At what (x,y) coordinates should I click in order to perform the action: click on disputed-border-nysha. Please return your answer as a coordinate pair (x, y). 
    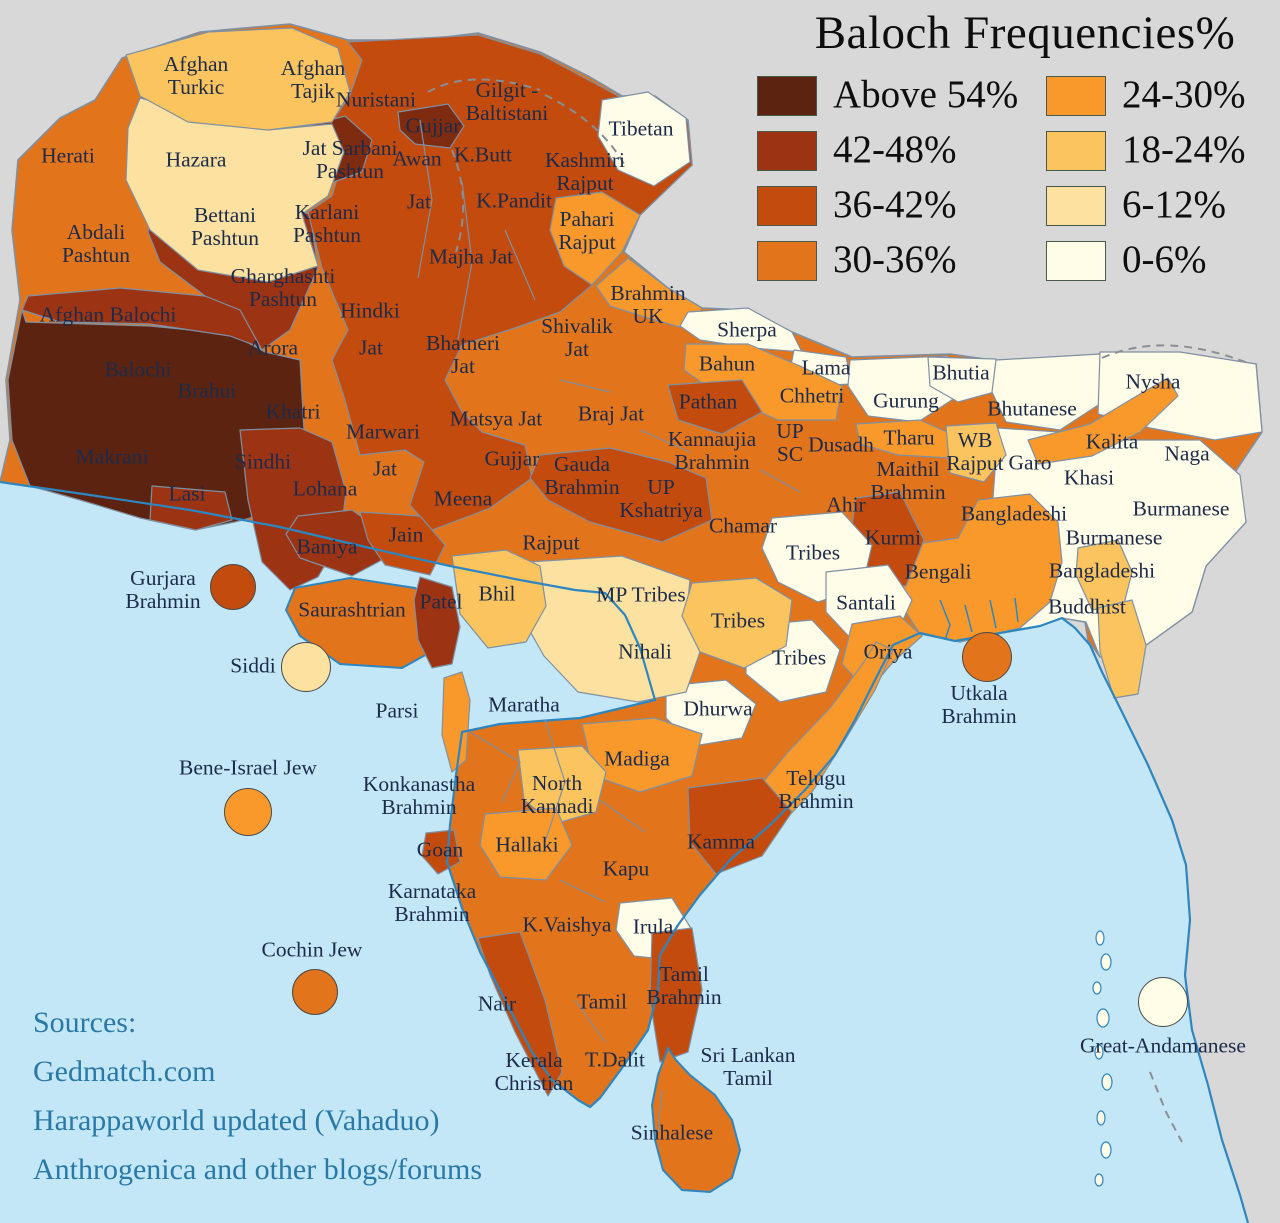
    Looking at the image, I should click on (1176, 354).